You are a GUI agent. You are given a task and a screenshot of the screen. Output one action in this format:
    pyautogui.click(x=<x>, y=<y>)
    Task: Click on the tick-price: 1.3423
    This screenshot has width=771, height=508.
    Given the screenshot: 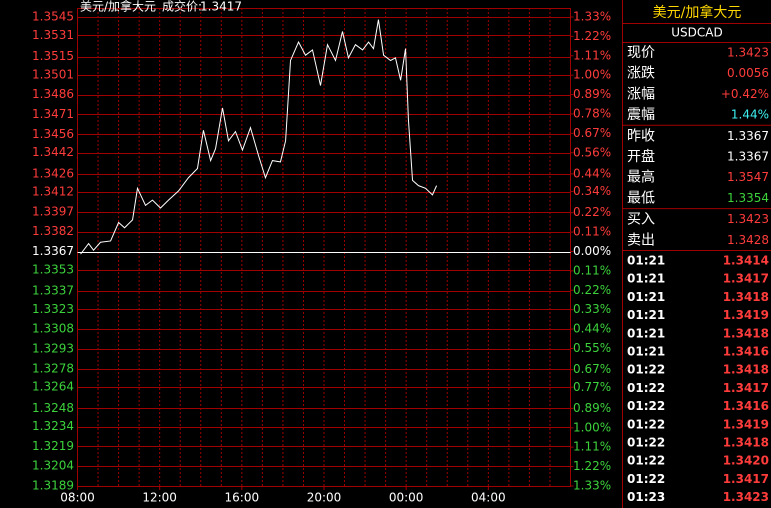 What is the action you would take?
    pyautogui.click(x=746, y=497)
    